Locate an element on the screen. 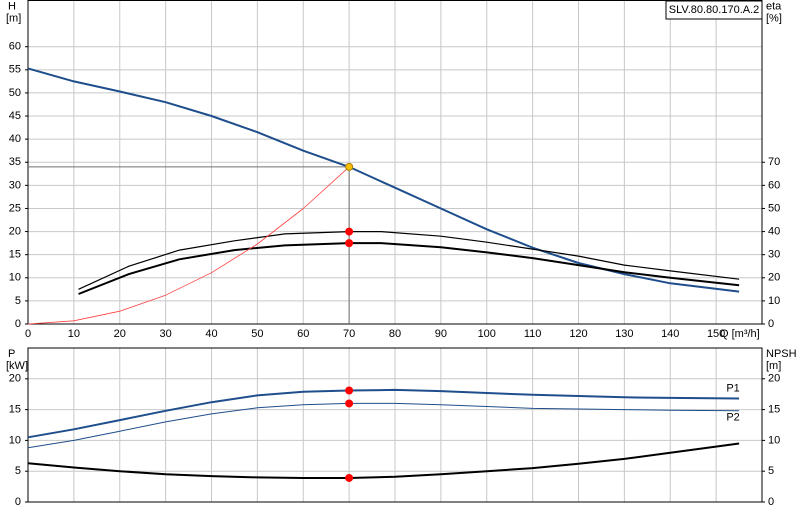 The height and width of the screenshot is (520, 800). y2-axis-label: NPSH is located at coordinates (781, 354).